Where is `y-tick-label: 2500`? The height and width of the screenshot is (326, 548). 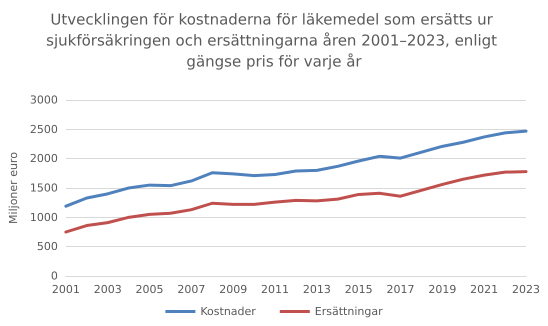
y-tick-label: 2500 is located at coordinates (44, 129).